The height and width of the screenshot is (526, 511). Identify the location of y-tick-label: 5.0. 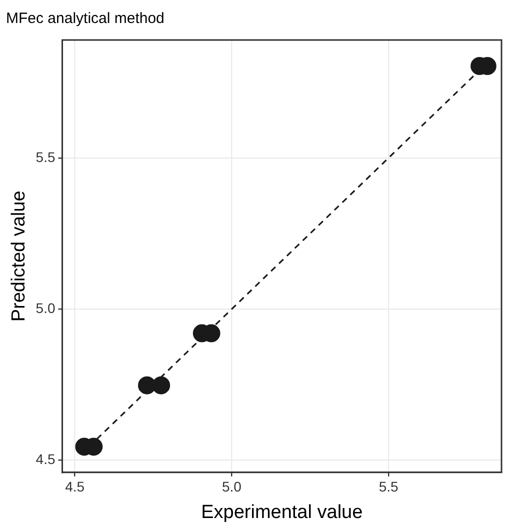
(46, 308).